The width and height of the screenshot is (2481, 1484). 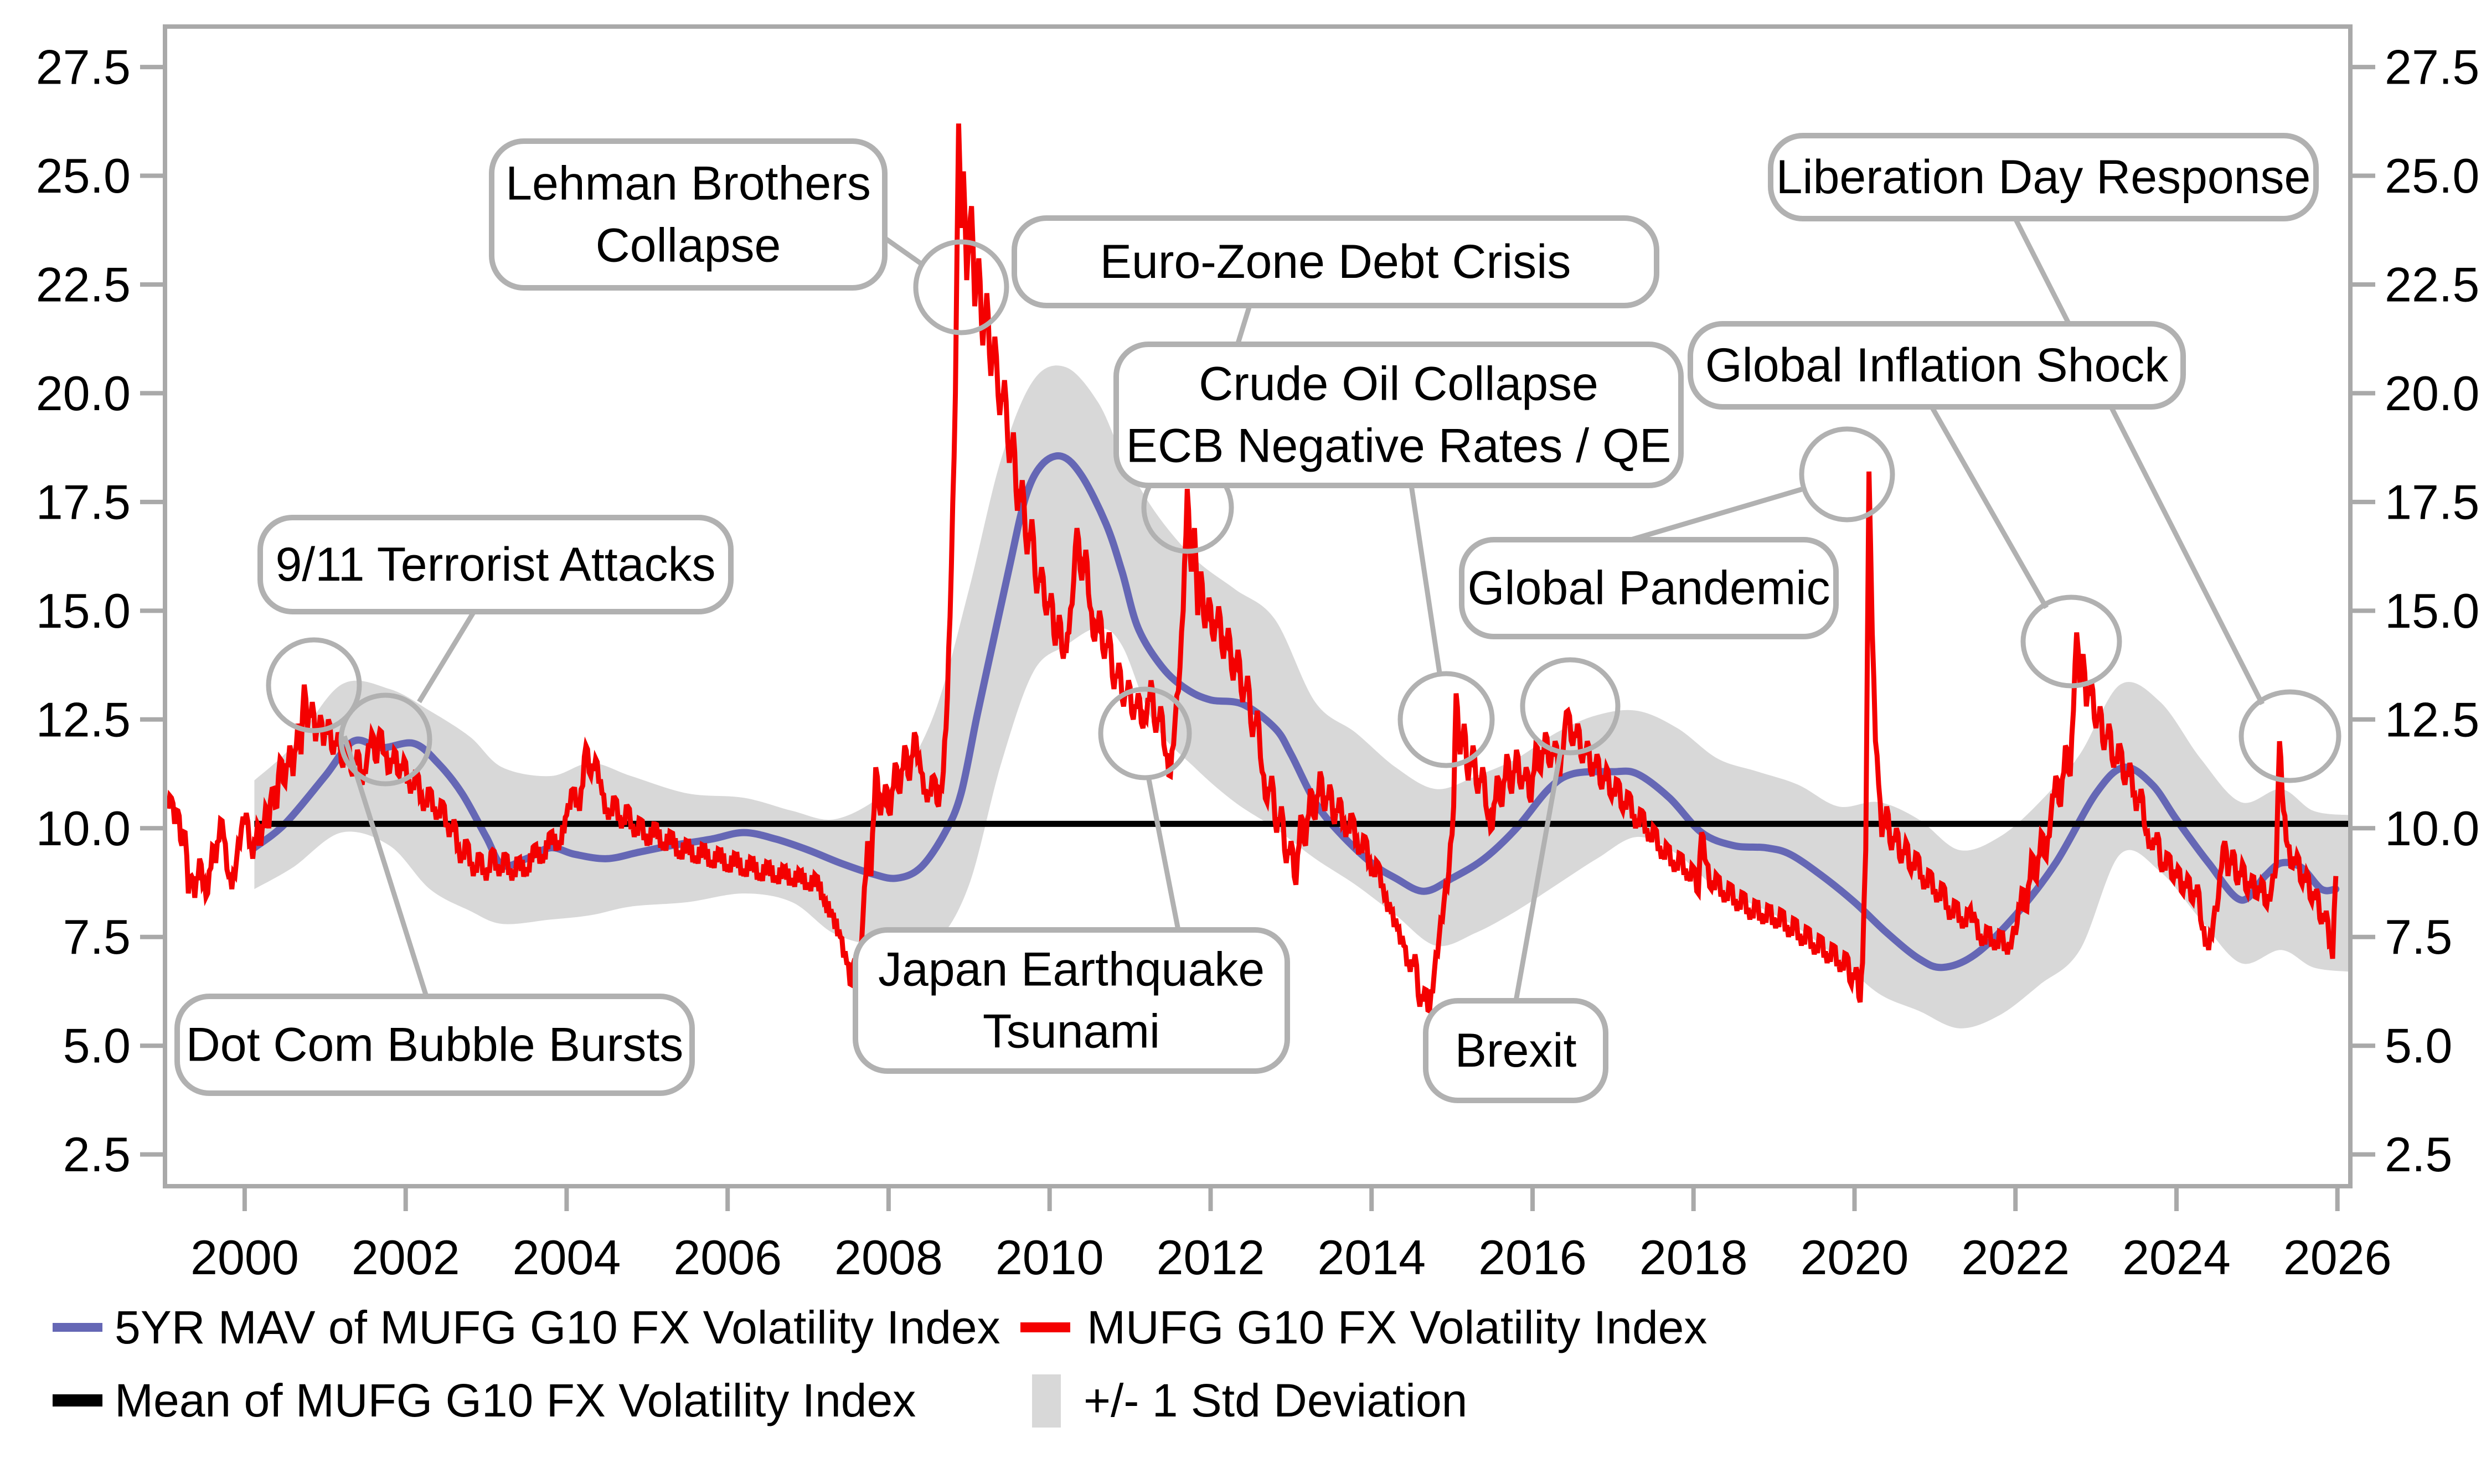 What do you see at coordinates (1397, 1327) in the screenshot?
I see `legend-label-index: MUFG G10 FX Volatility Index` at bounding box center [1397, 1327].